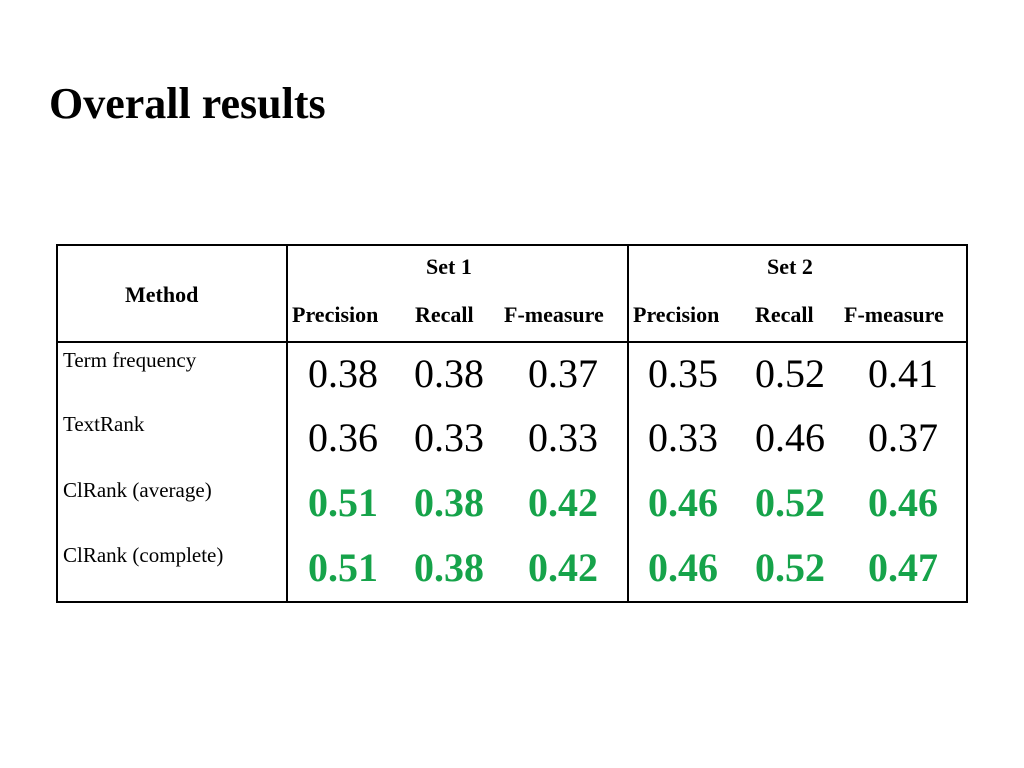  I want to click on set2-fmeasure-header: F-measure, so click(894, 314).